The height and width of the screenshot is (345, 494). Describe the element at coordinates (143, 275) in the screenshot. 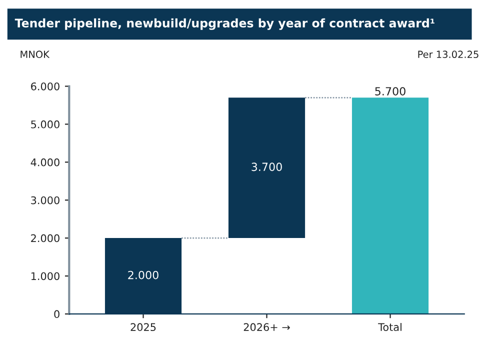

I see `data-label: 2.000` at that location.